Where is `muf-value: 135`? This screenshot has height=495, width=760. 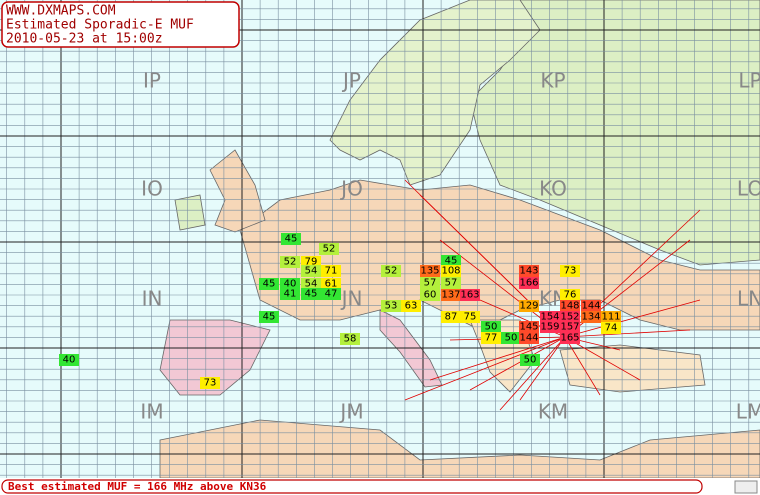 muf-value: 135 is located at coordinates (429, 271).